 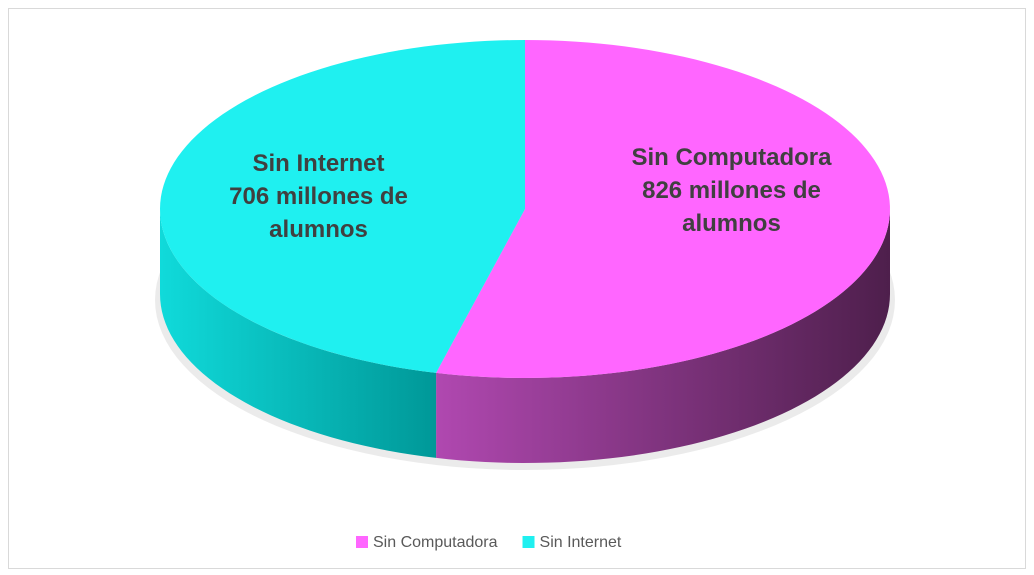 I want to click on legend-label: Sin Computadora, so click(x=435, y=542).